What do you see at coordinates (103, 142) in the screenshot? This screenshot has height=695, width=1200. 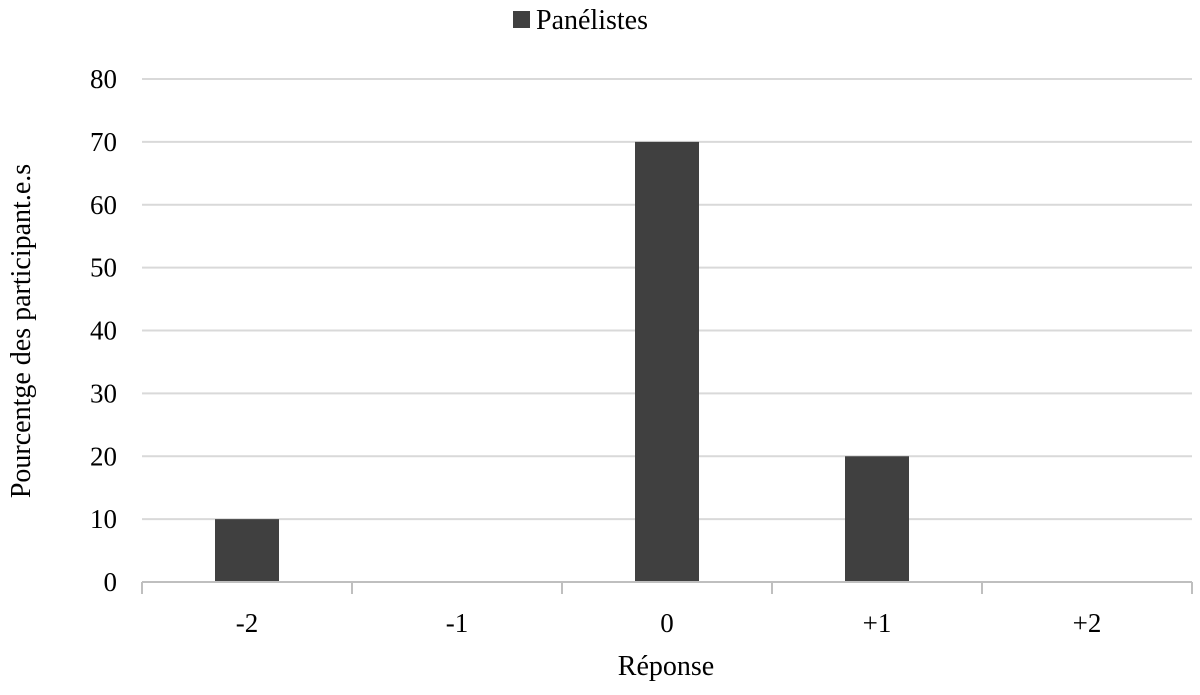 I see `y-tick-label: 70` at bounding box center [103, 142].